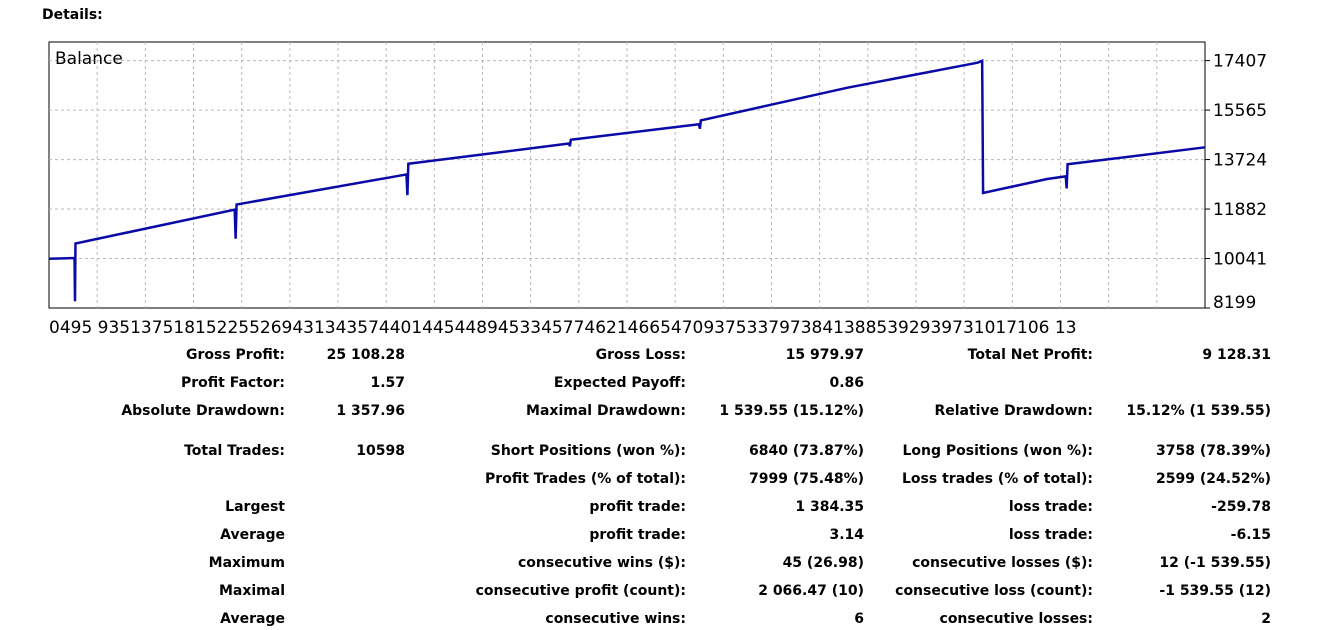 Image resolution: width=1325 pixels, height=630 pixels. I want to click on y-axis: 17407 15565 13724 11882 10041 8199, so click(1236, 182).